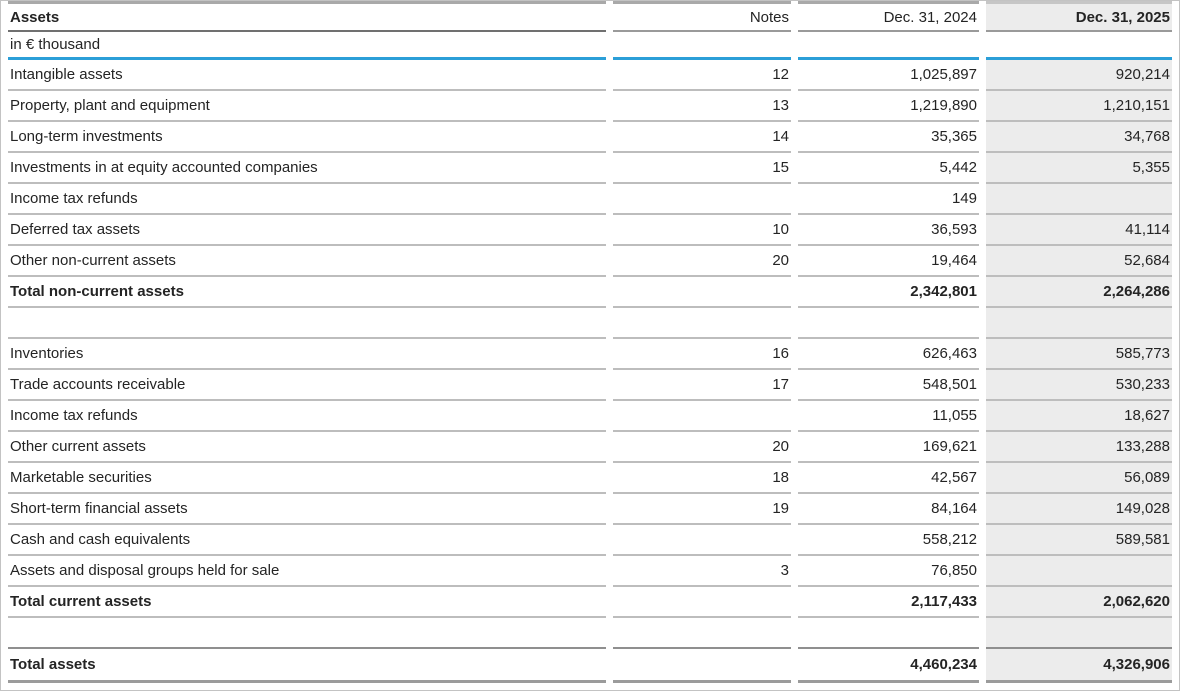 The image size is (1180, 691). What do you see at coordinates (888, 354) in the screenshot?
I see `value-2024-cell: 626,463` at bounding box center [888, 354].